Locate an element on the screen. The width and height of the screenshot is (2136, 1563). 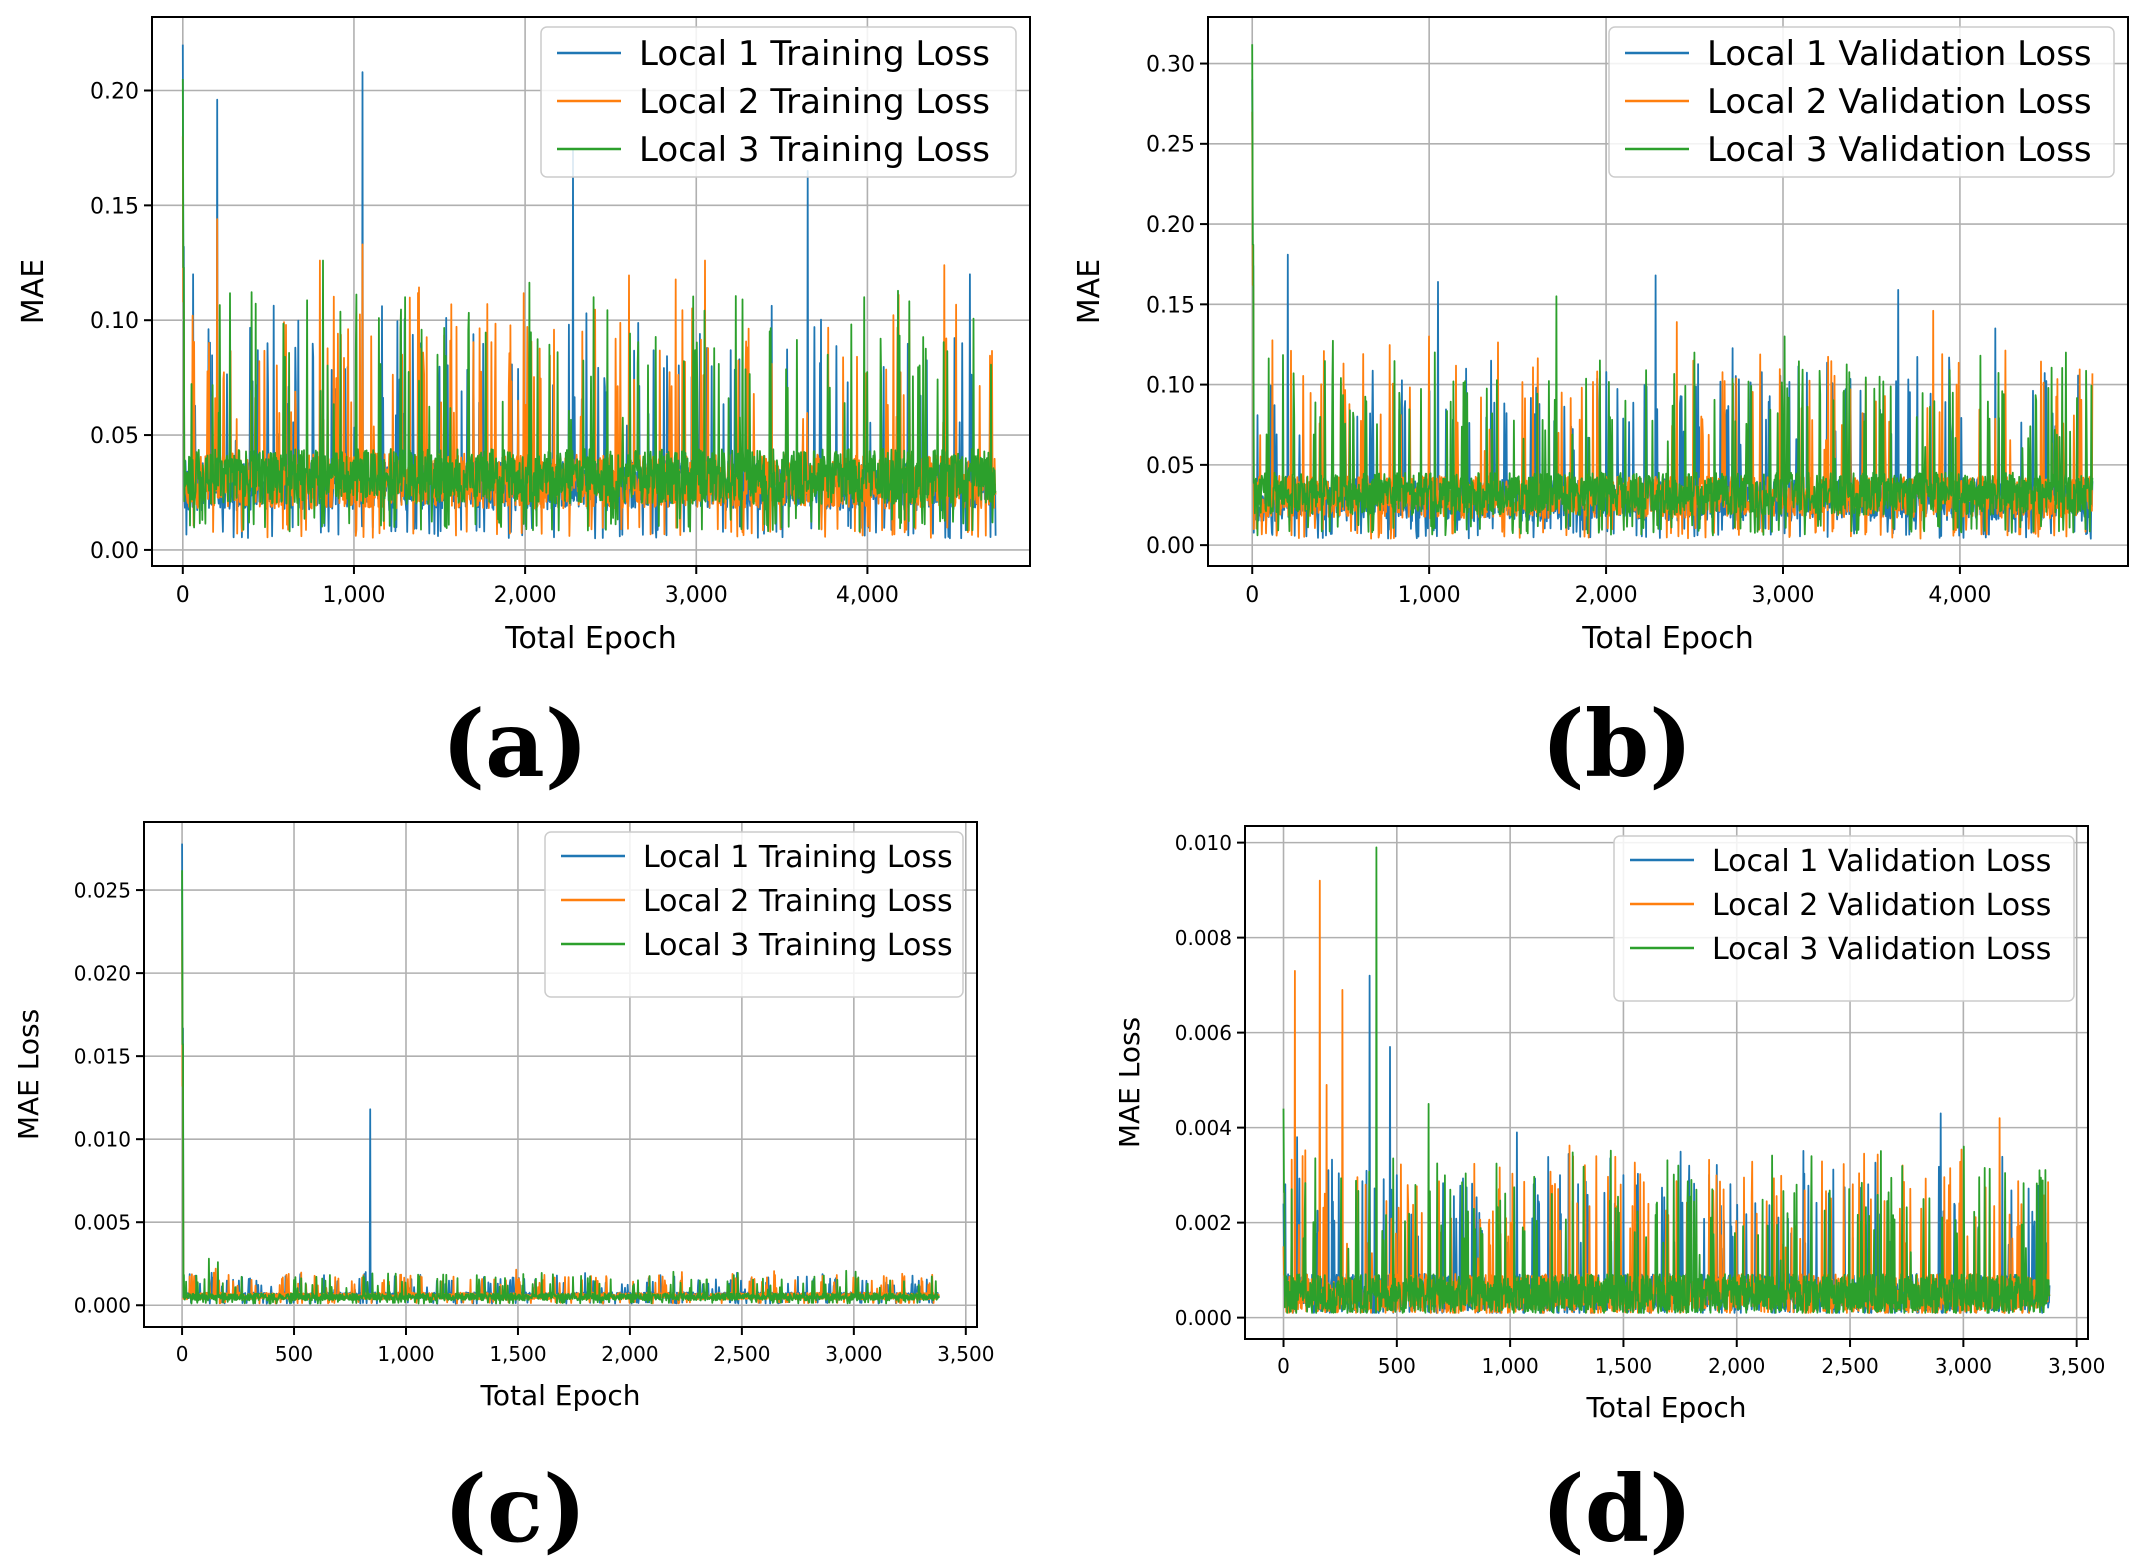
y-tick-label: 0.006 is located at coordinates (1203, 1033).